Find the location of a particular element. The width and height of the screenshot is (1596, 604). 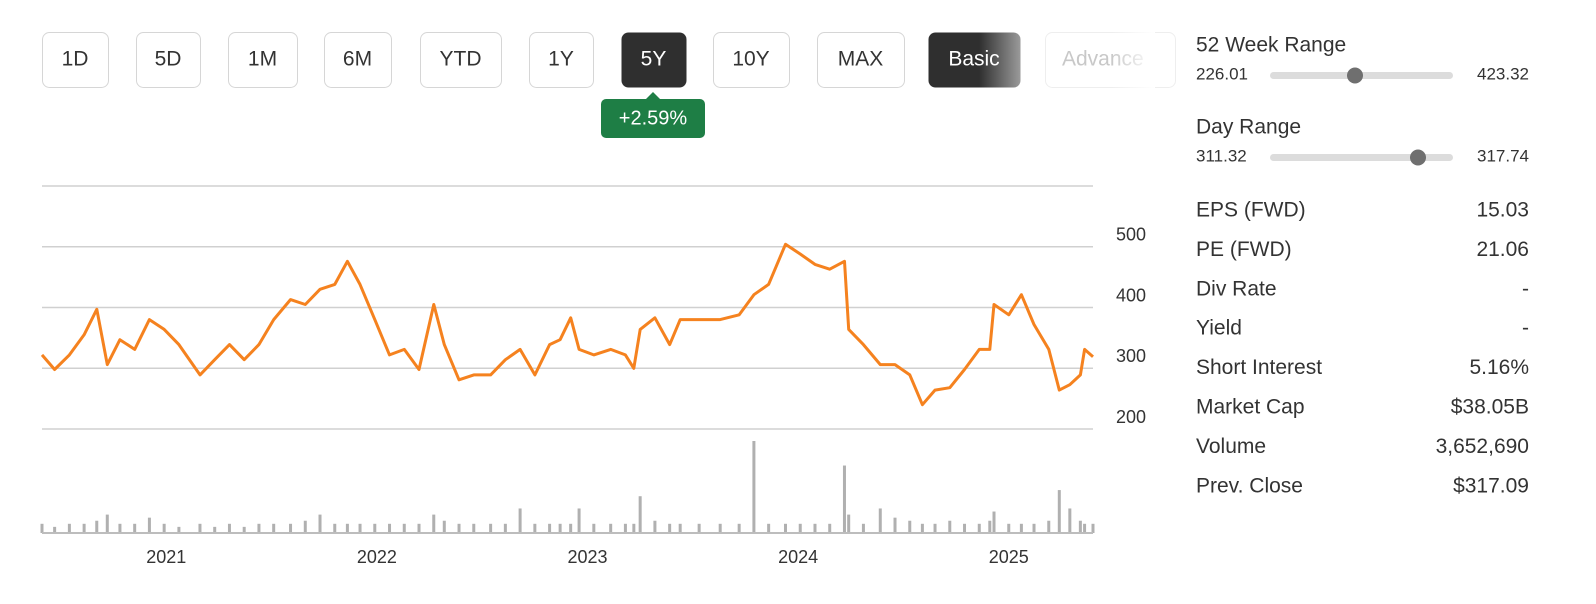

range-label: 52 Week Range is located at coordinates (1271, 45).